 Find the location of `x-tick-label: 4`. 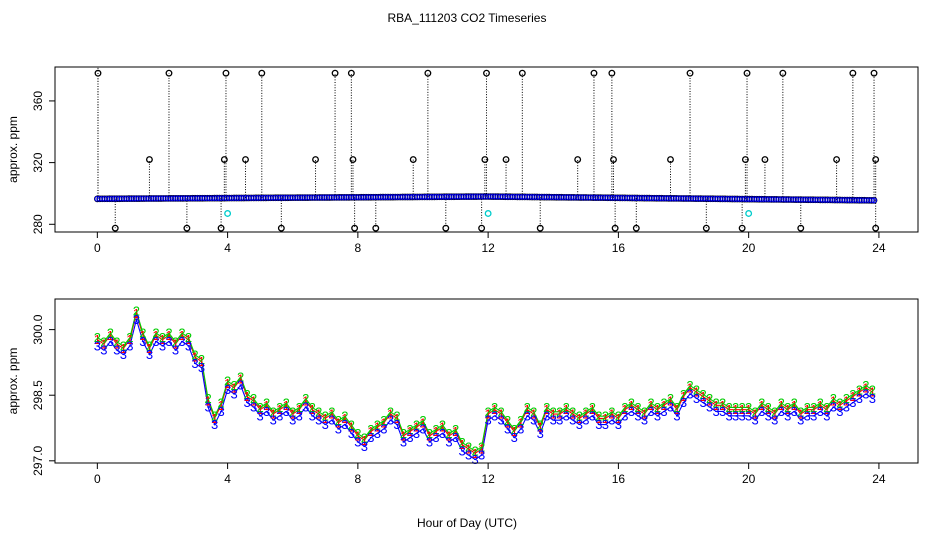

x-tick-label: 4 is located at coordinates (227, 479).